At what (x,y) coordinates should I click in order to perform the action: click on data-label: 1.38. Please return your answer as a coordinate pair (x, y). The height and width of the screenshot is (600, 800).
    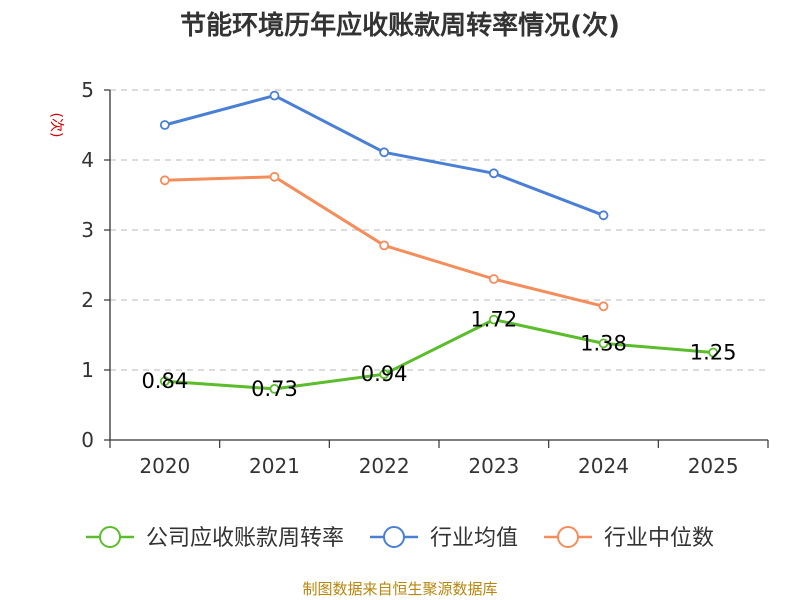
    Looking at the image, I should click on (603, 343).